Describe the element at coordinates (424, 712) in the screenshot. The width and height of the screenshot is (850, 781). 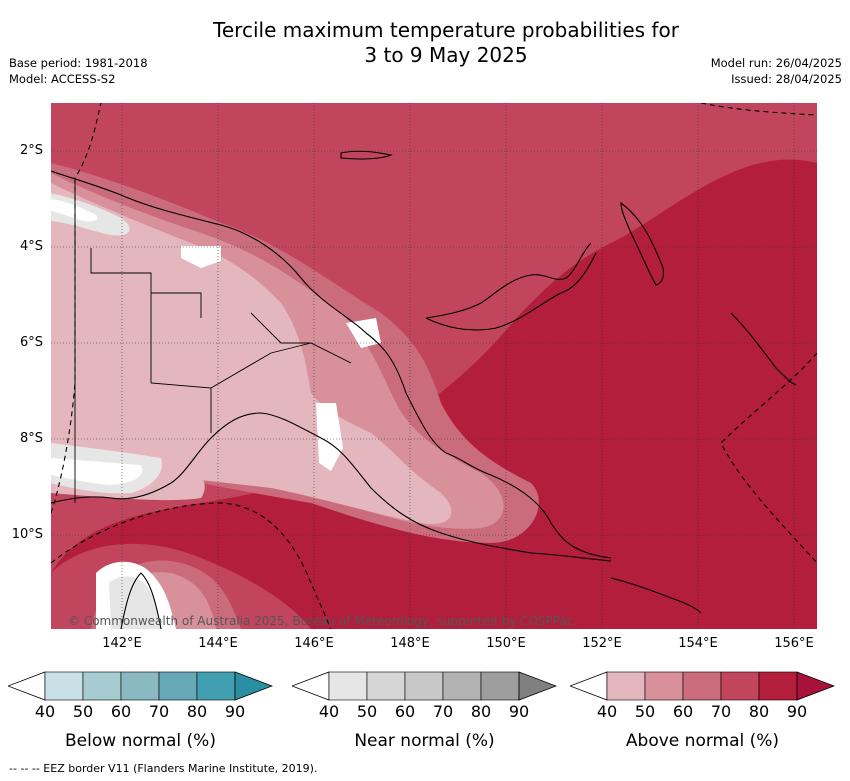
I see `ticks-near-normal: 40 50 60 70 80 90` at that location.